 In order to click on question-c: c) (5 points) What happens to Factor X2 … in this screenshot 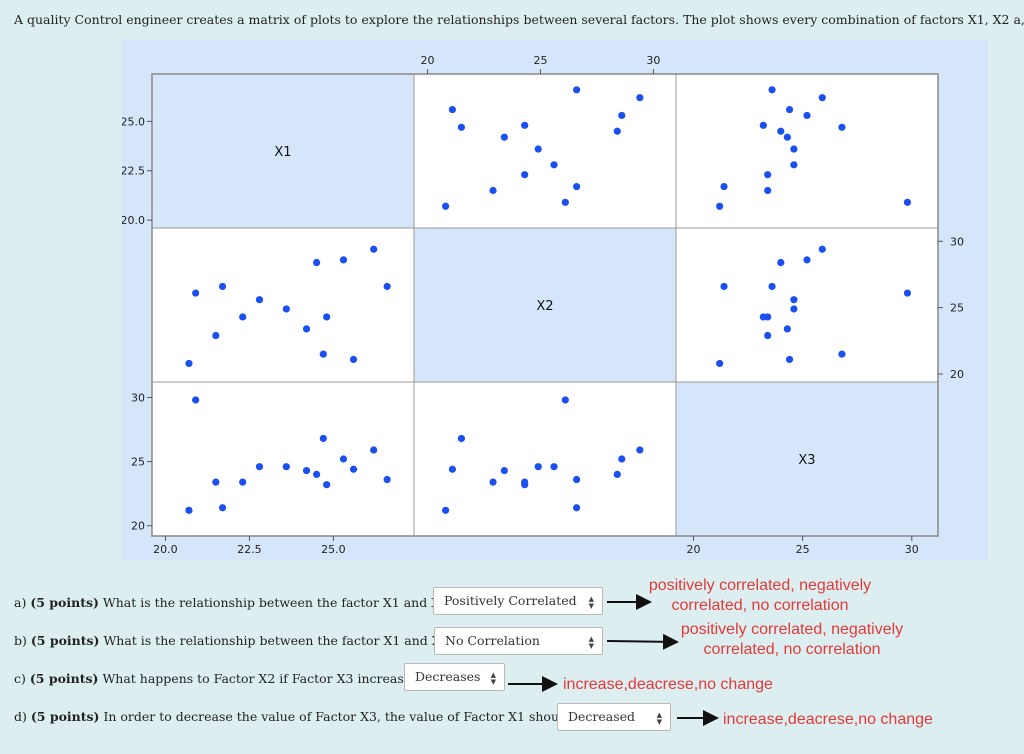, I will do `click(219, 678)`.